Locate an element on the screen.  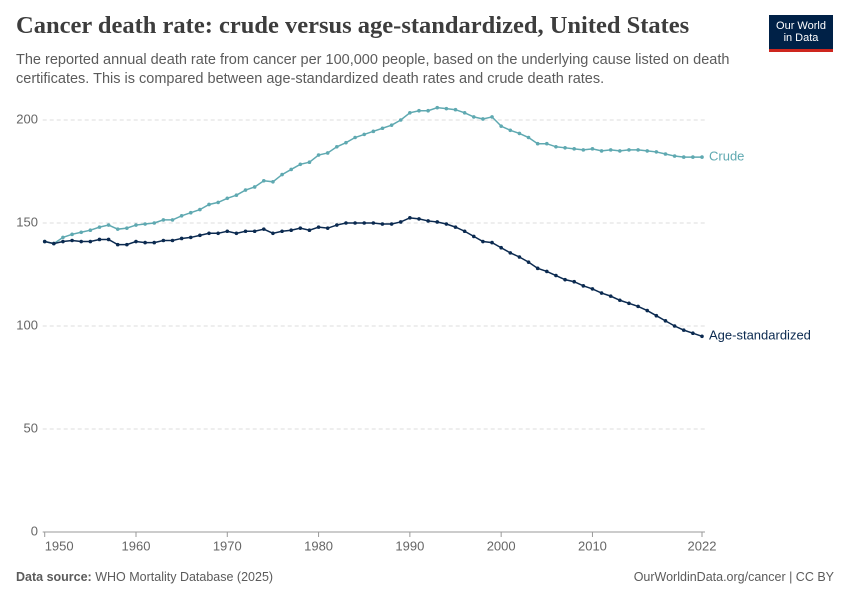
y-tick-label: 100 is located at coordinates (27, 324).